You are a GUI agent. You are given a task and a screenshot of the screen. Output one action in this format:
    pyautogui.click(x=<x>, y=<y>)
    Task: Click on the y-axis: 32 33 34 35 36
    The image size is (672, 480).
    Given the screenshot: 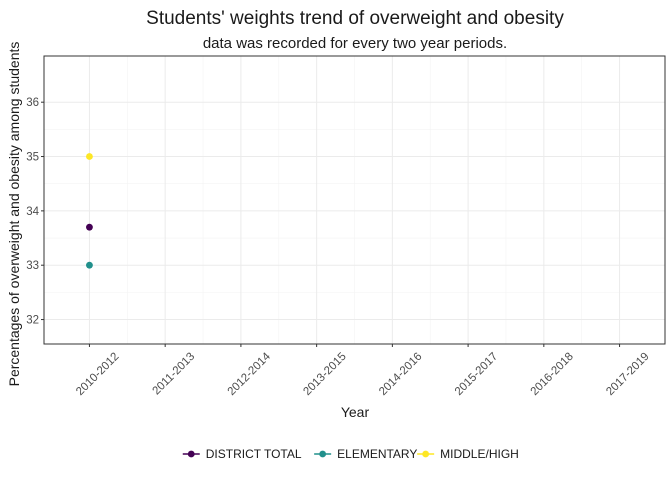 What is the action you would take?
    pyautogui.click(x=35, y=212)
    